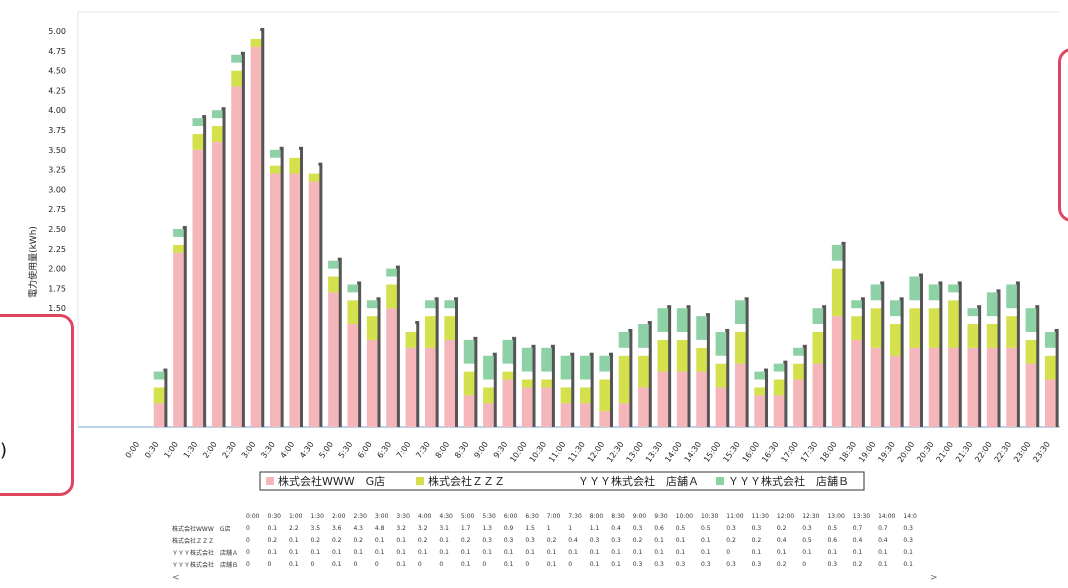 This screenshot has height=588, width=1068. Describe the element at coordinates (268, 450) in the screenshot. I see `x-tick-label: 3:30` at that location.